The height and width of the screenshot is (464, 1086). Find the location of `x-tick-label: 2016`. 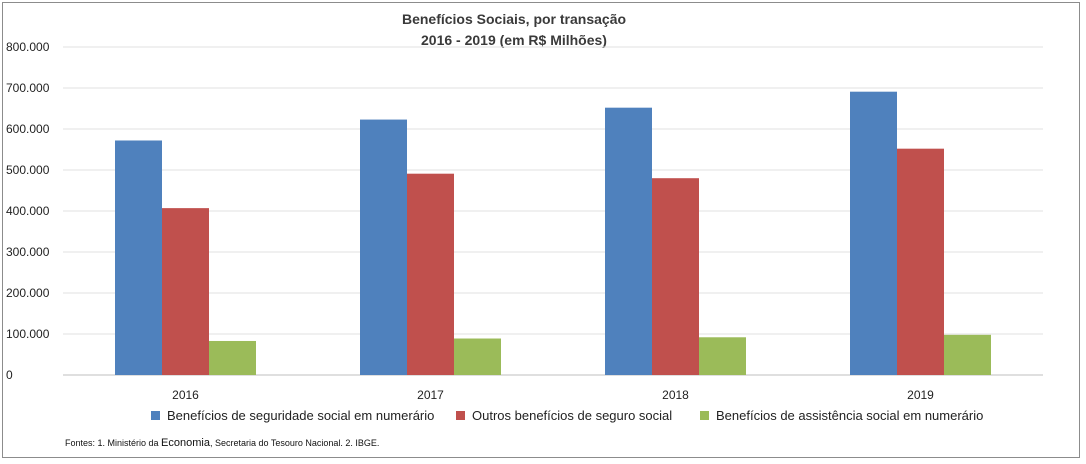

x-tick-label: 2016 is located at coordinates (185, 395).